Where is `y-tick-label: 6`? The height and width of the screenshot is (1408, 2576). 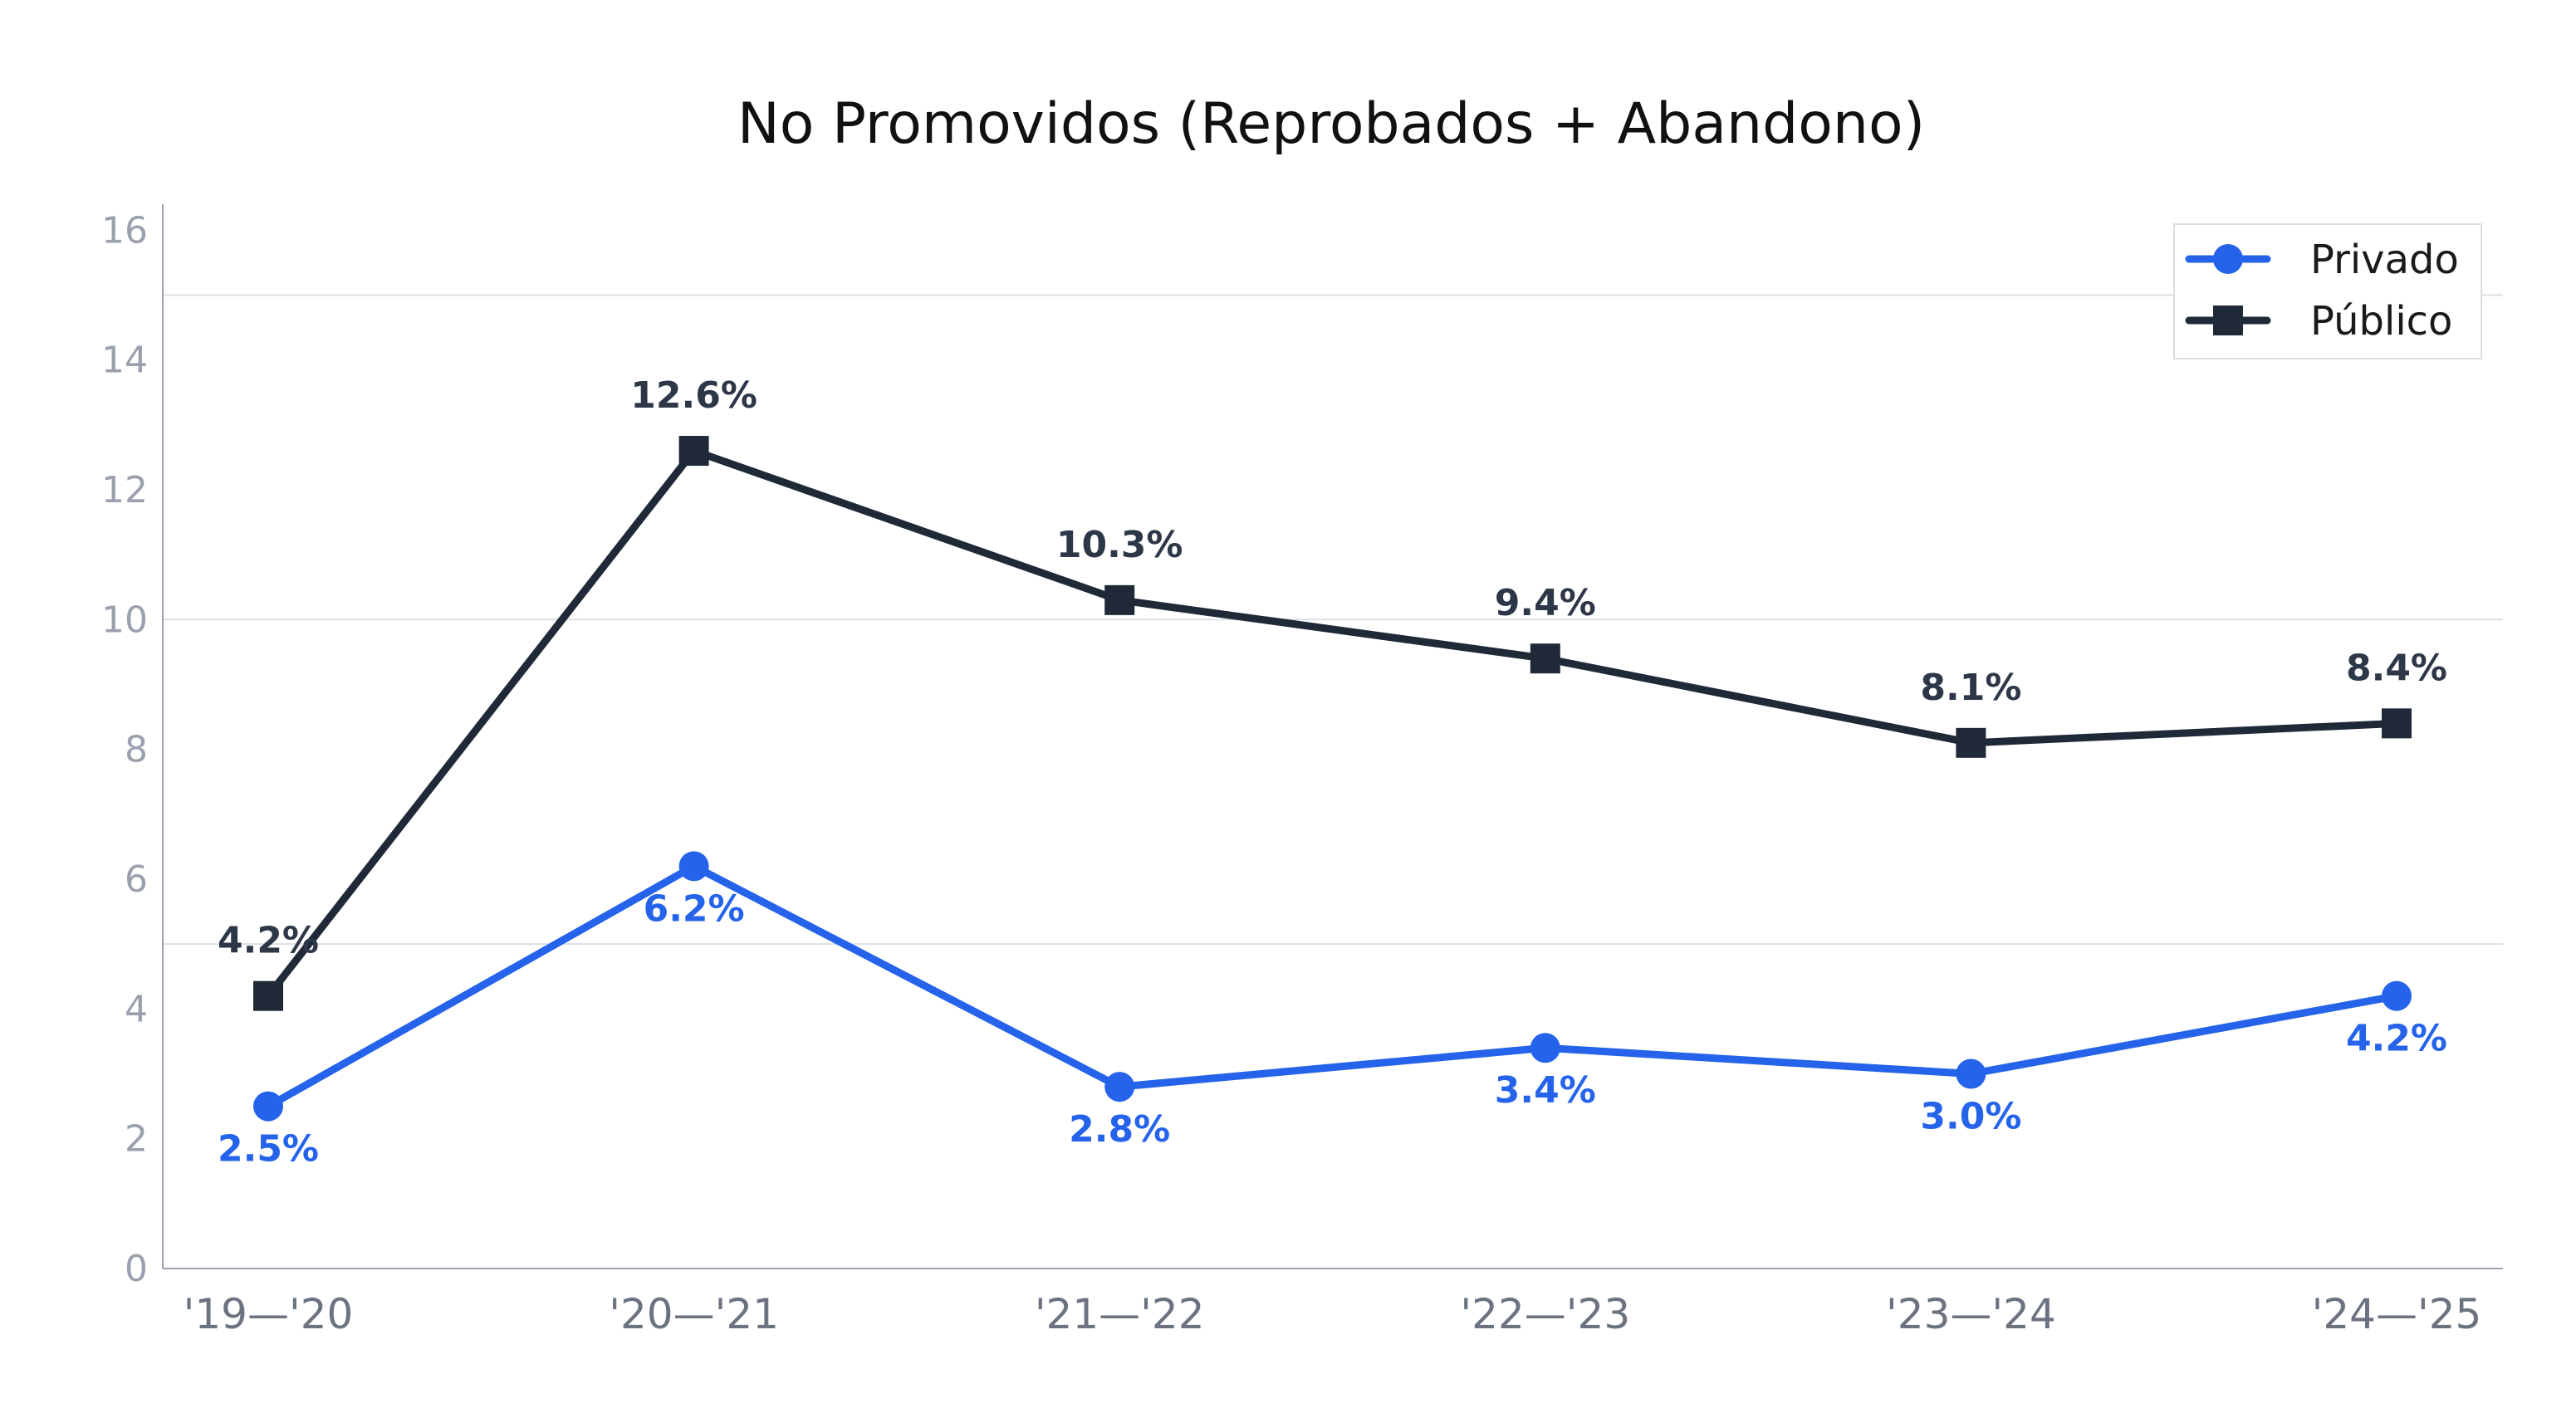 y-tick-label: 6 is located at coordinates (136, 879).